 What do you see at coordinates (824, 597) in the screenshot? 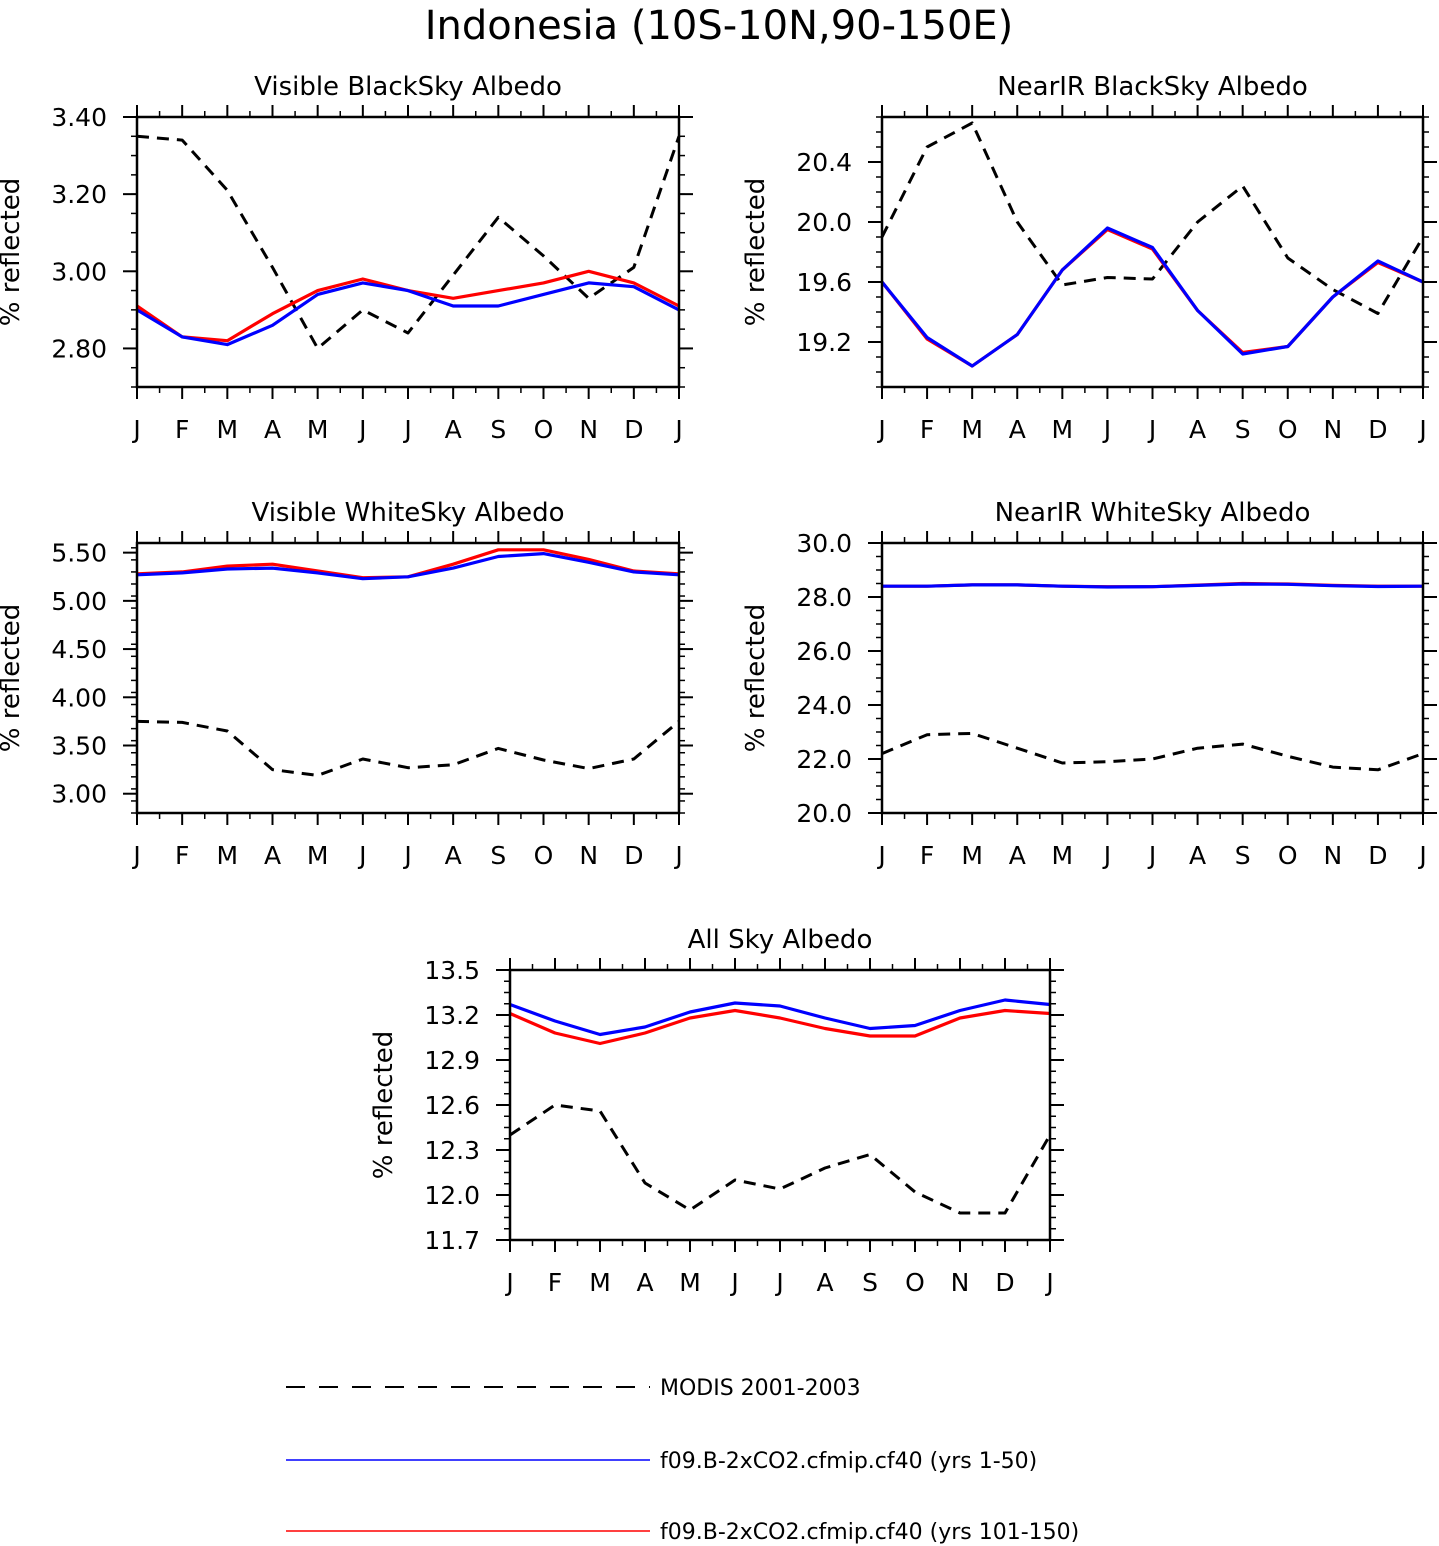
I see `y-tick-label: 28.0` at bounding box center [824, 597].